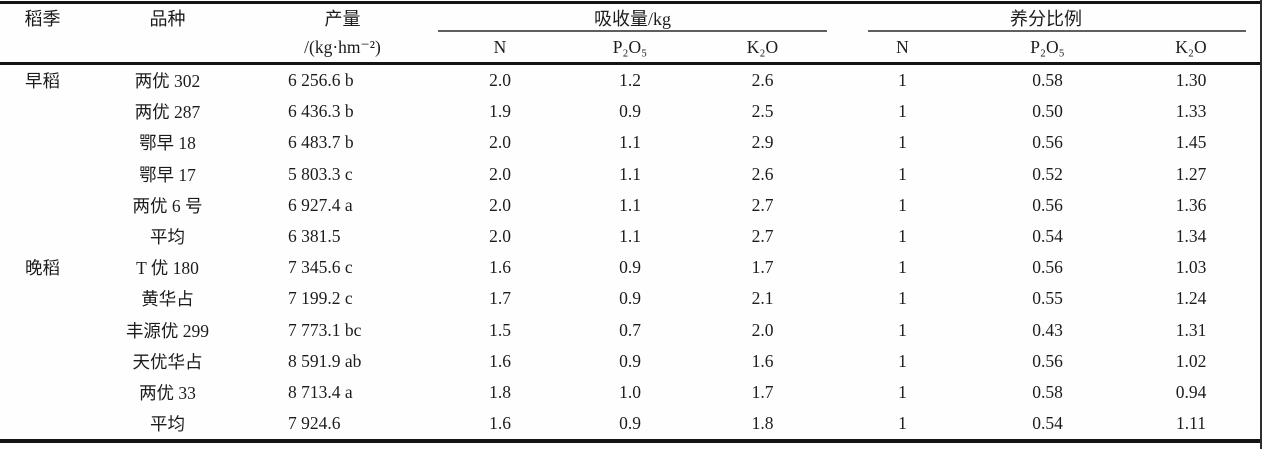  I want to click on cell-ratio-k: 1.03, so click(1191, 267).